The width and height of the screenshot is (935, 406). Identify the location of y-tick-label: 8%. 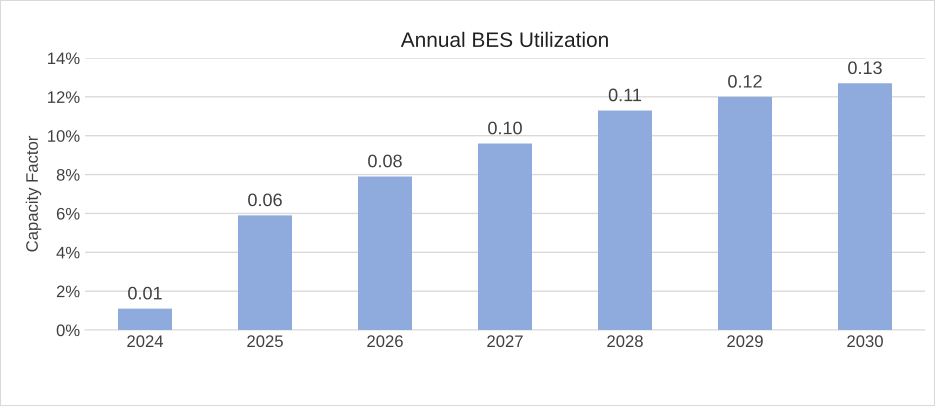
(68, 174).